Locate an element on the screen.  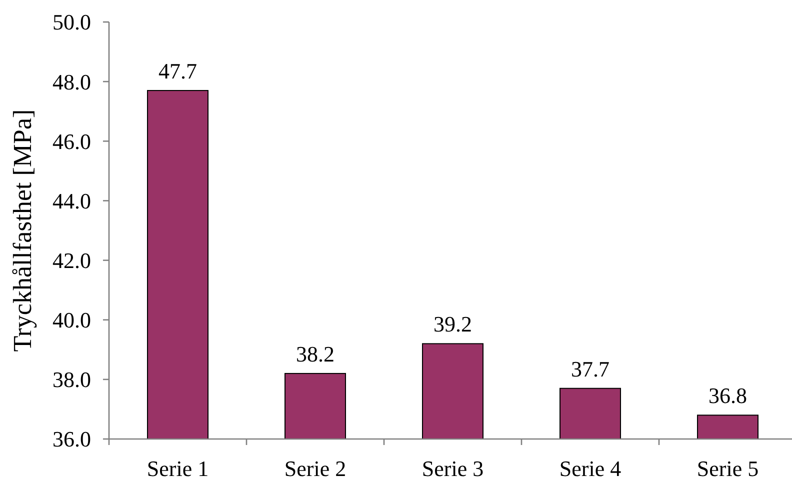
data-label: 36.8 is located at coordinates (727, 395).